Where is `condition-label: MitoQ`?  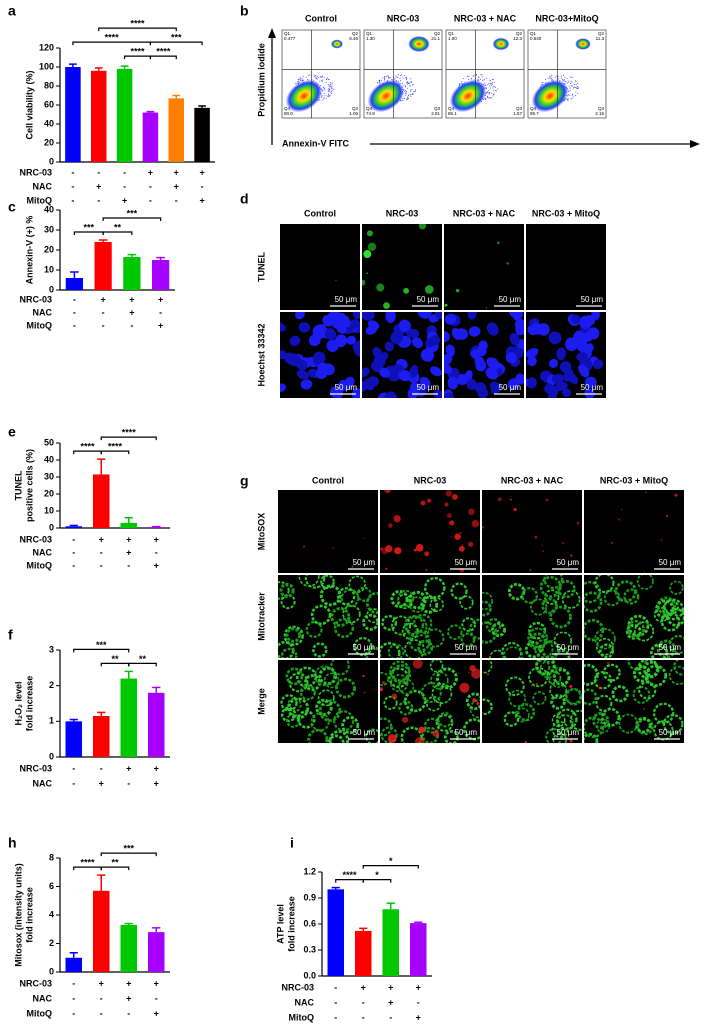 condition-label: MitoQ is located at coordinates (40, 200).